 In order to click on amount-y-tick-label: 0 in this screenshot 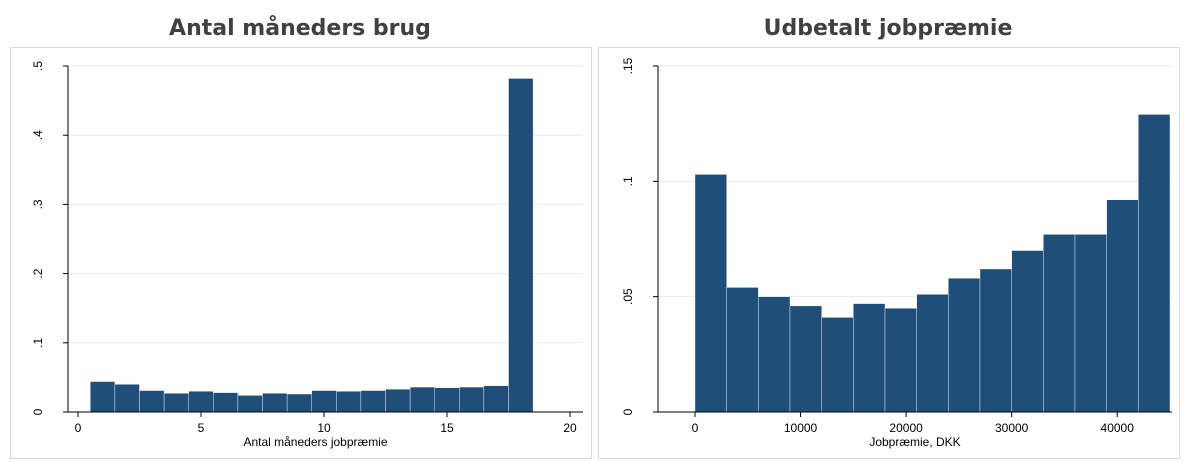, I will do `click(628, 411)`.